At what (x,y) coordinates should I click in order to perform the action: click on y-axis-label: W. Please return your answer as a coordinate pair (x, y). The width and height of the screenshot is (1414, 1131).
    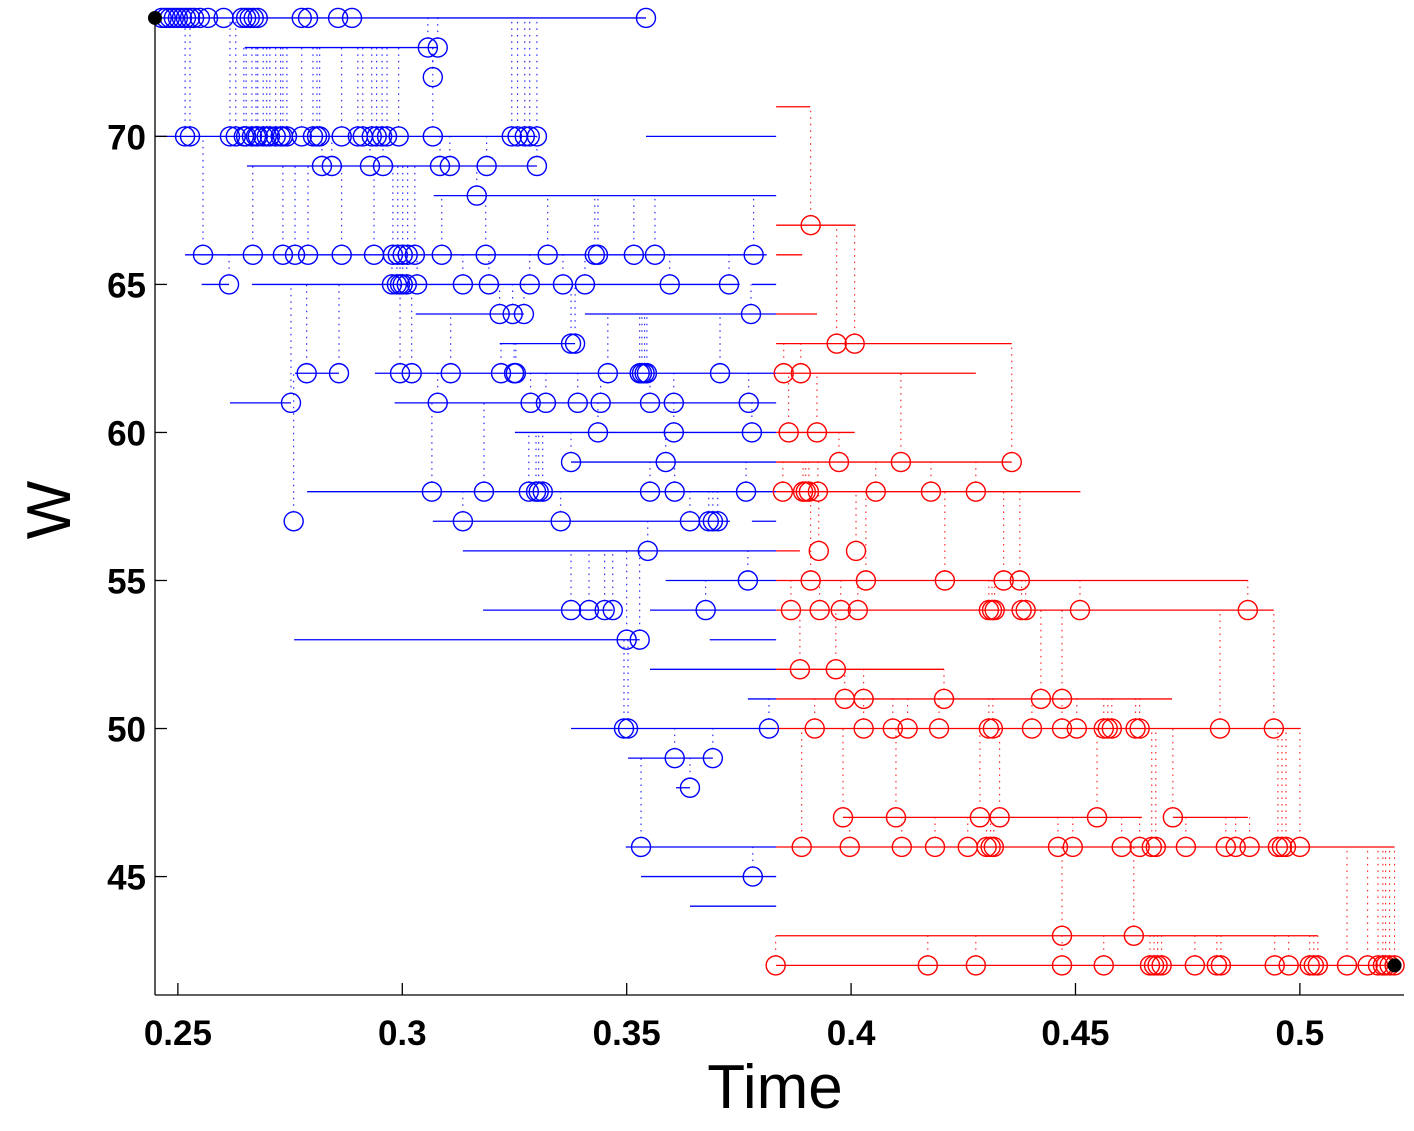
    Looking at the image, I should click on (49, 509).